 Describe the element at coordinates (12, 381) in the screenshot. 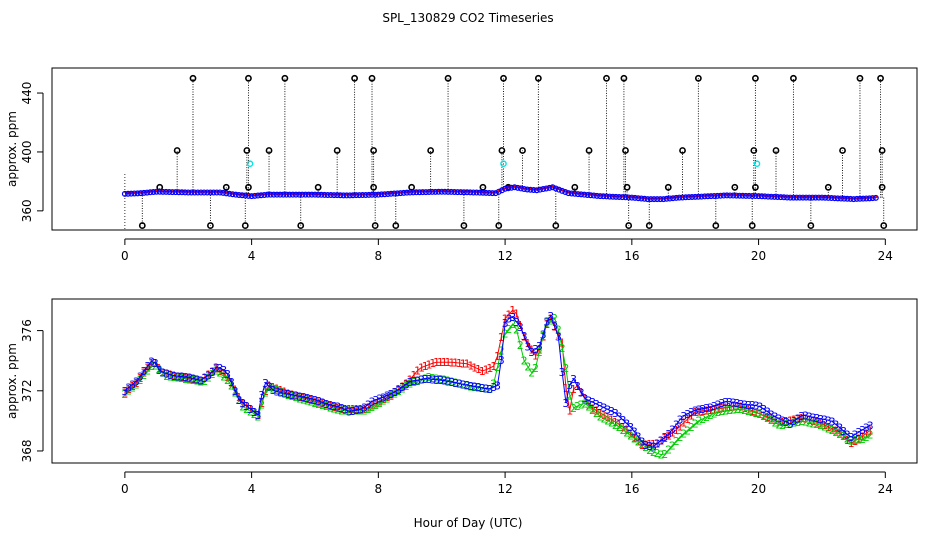

I see `bottom-y-axis-label: approx. ppm` at that location.